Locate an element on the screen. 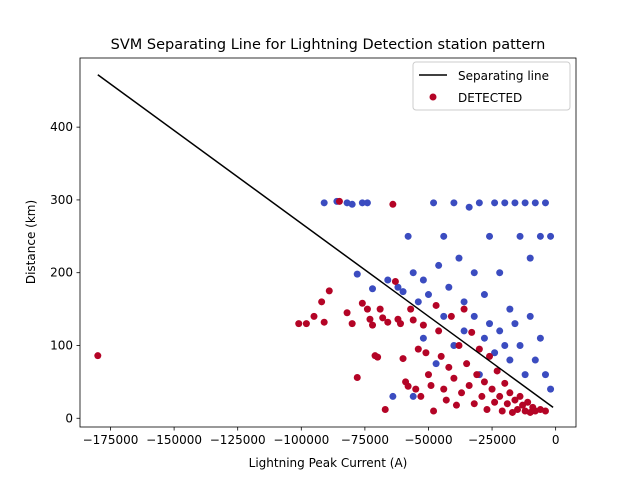  x-axis-label: Lightning Peak Current (A) is located at coordinates (328, 463).